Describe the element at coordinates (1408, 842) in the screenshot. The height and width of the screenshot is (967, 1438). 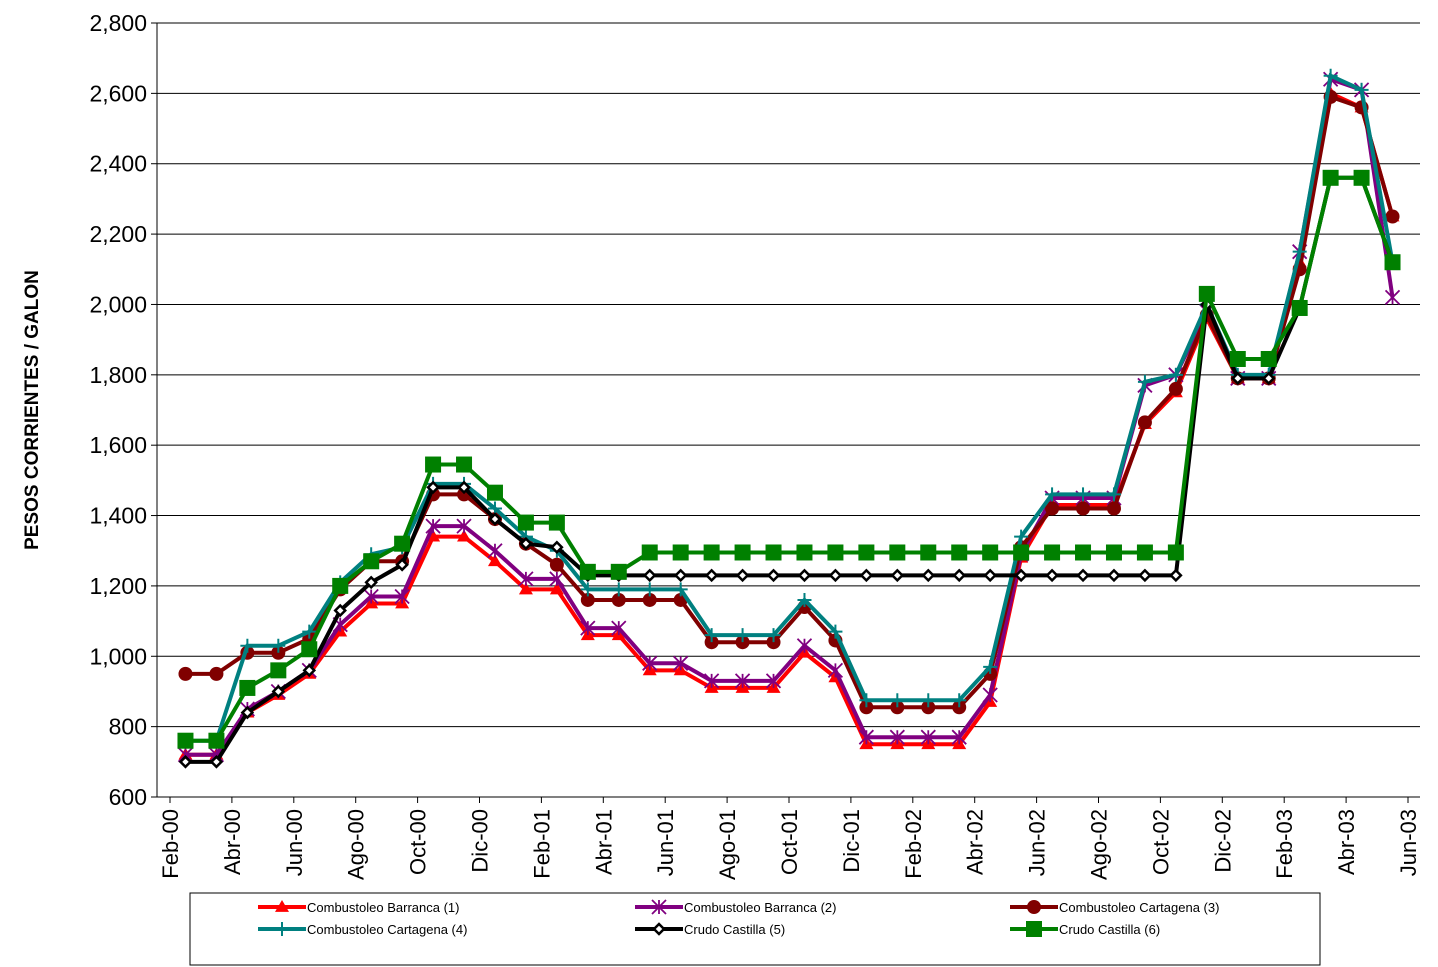
I see `x-tick-label: Jun-03` at that location.